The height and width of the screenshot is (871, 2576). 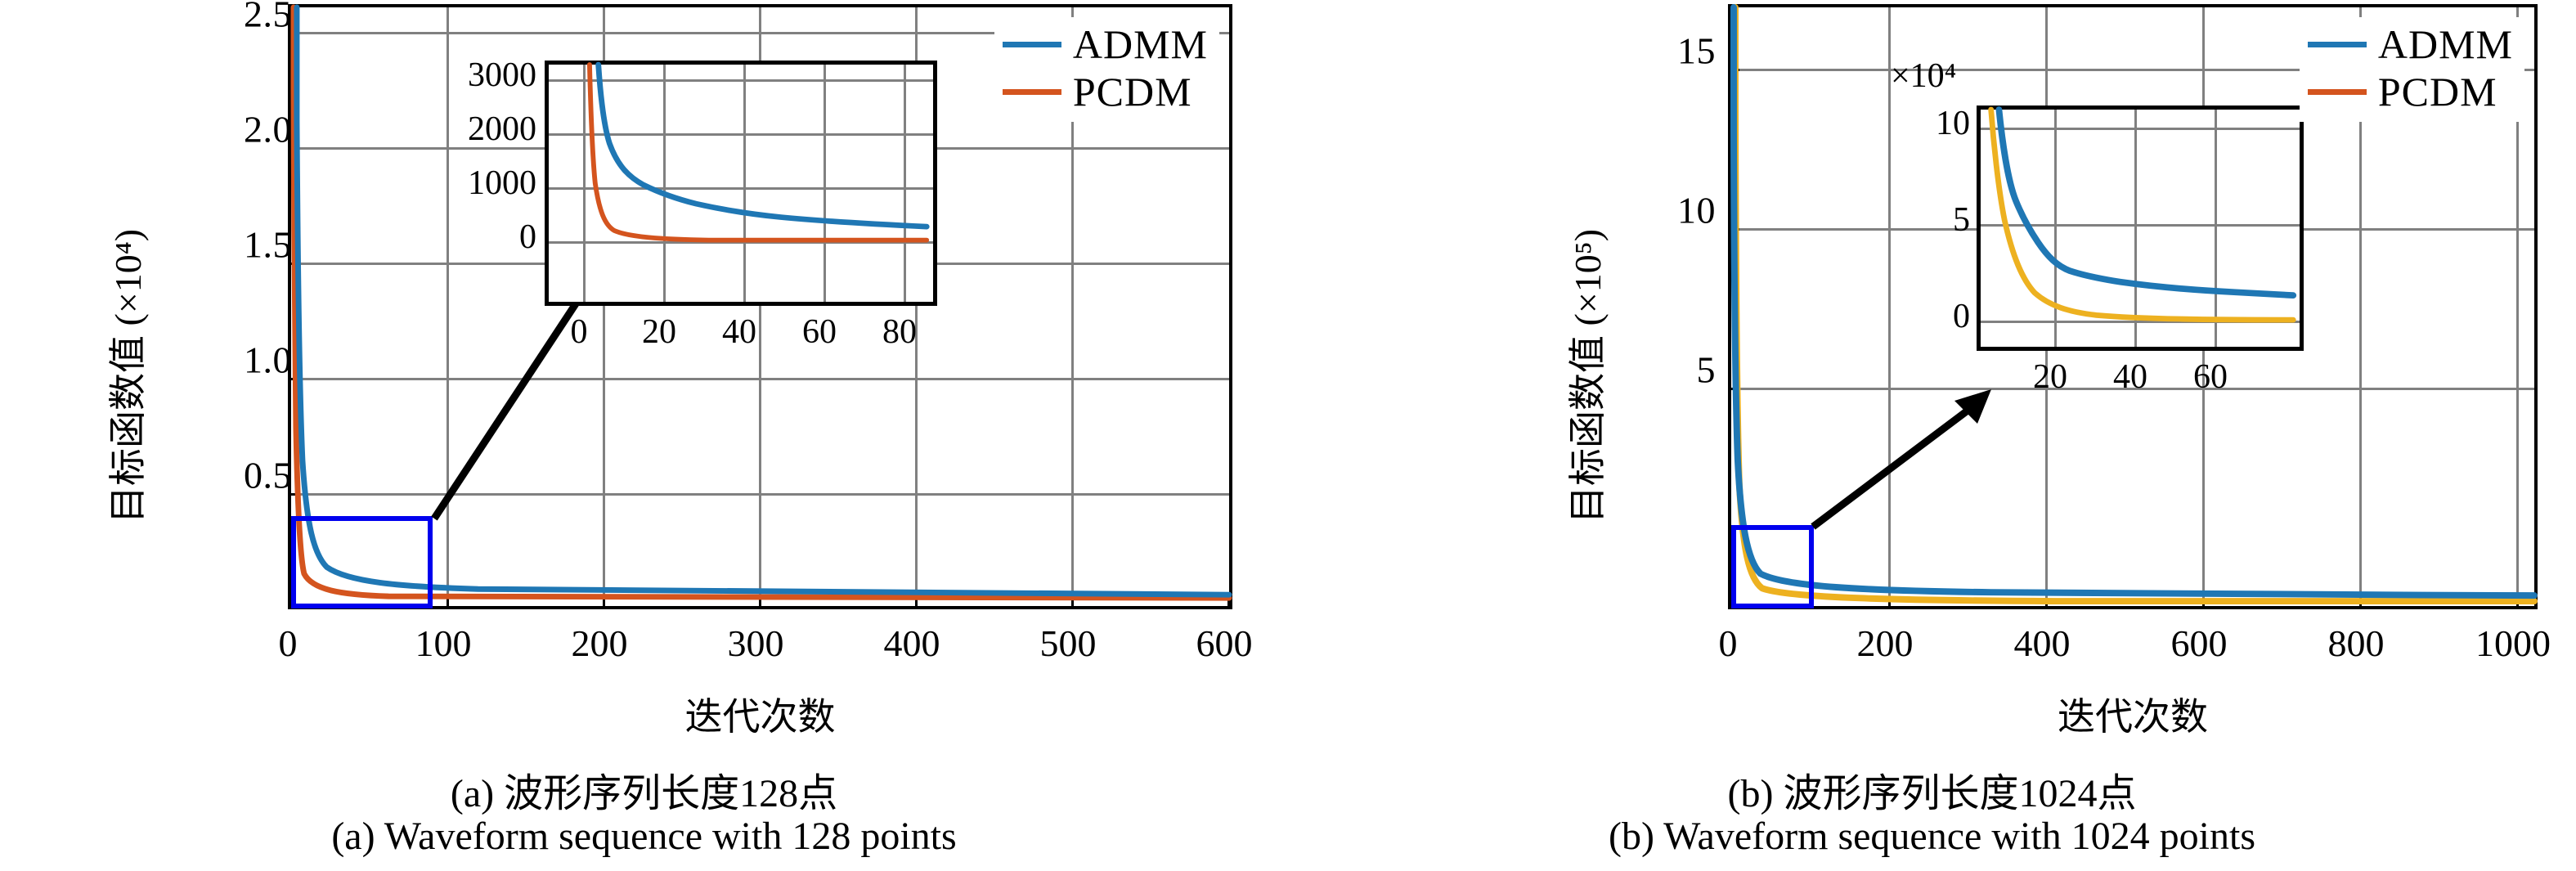 What do you see at coordinates (741, 80) in the screenshot?
I see `panel-a-inset-gridline-y3000` at bounding box center [741, 80].